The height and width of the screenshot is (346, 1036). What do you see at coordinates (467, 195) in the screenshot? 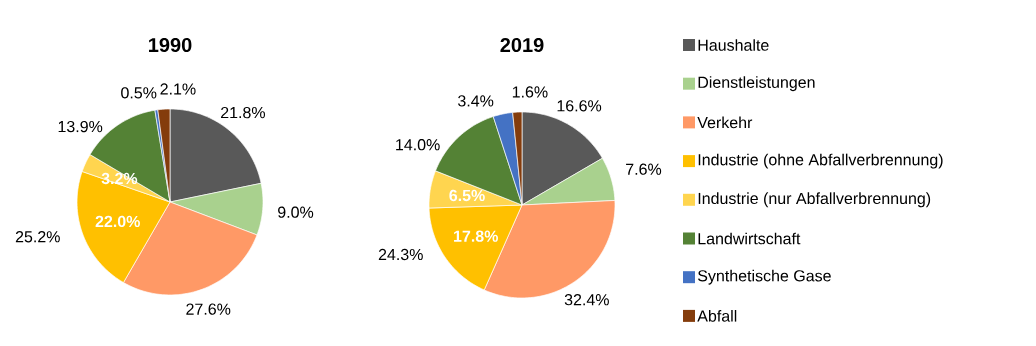
I see `data-label: 6.5%` at bounding box center [467, 195].